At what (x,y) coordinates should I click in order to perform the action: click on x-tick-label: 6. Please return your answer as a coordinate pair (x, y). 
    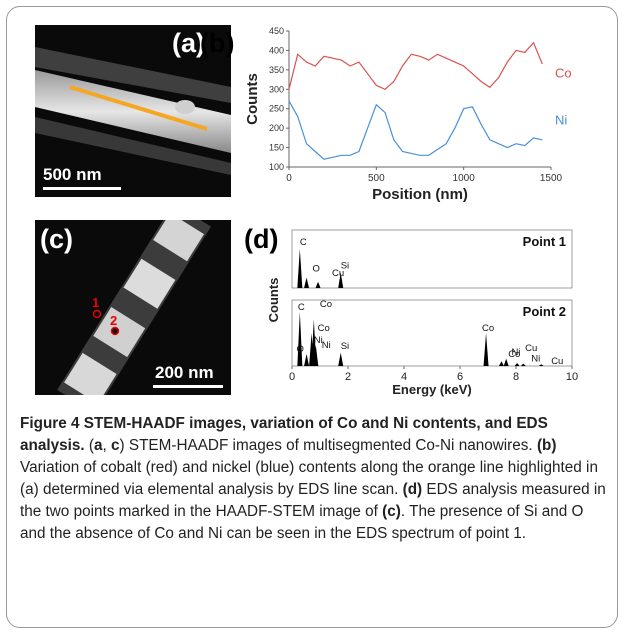
    Looking at the image, I should click on (460, 377).